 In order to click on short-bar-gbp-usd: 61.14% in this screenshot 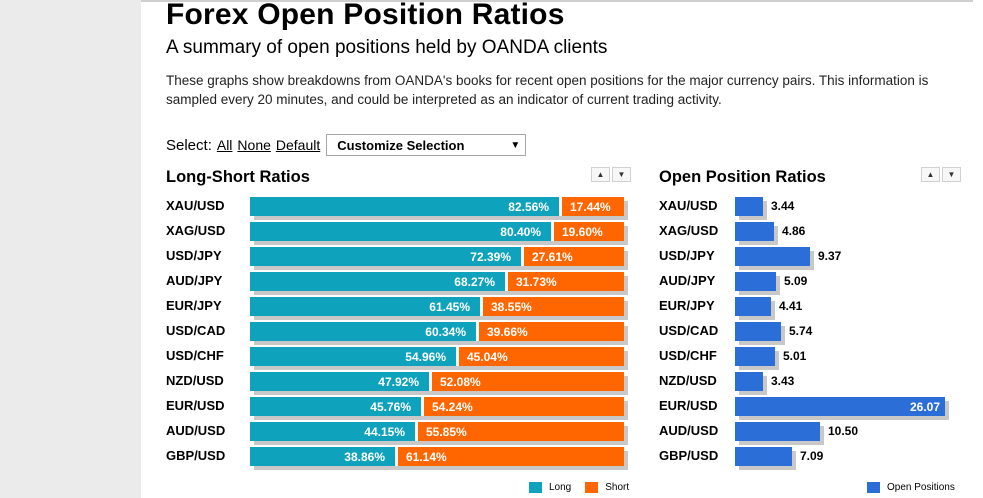, I will do `click(509, 456)`.